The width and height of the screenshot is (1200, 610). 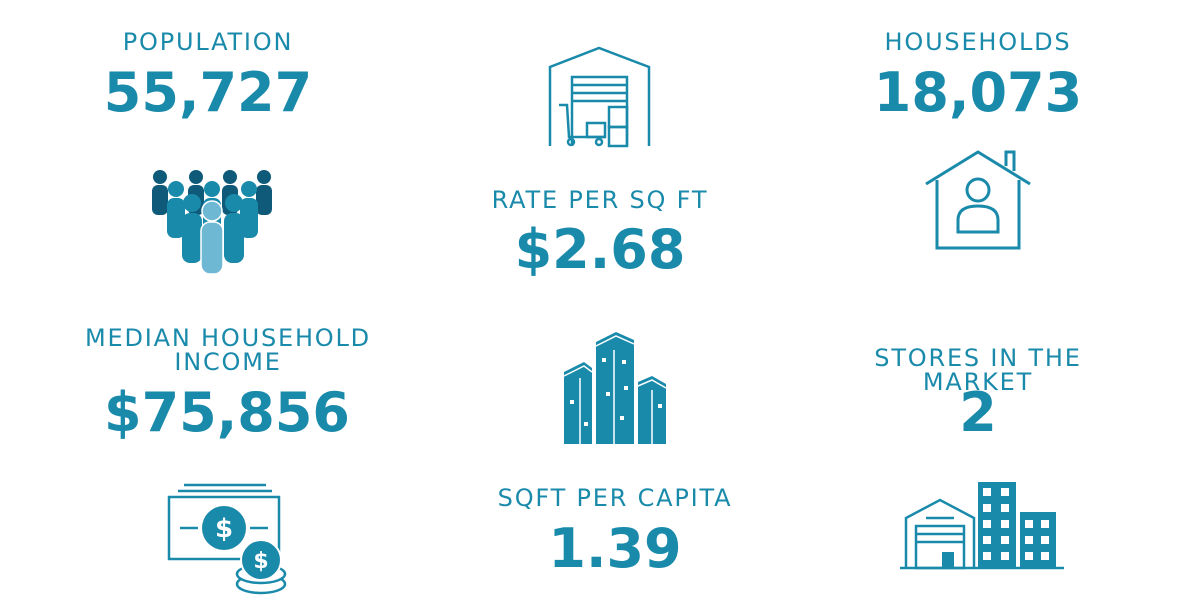 I want to click on house-person-icon, so click(x=978, y=199).